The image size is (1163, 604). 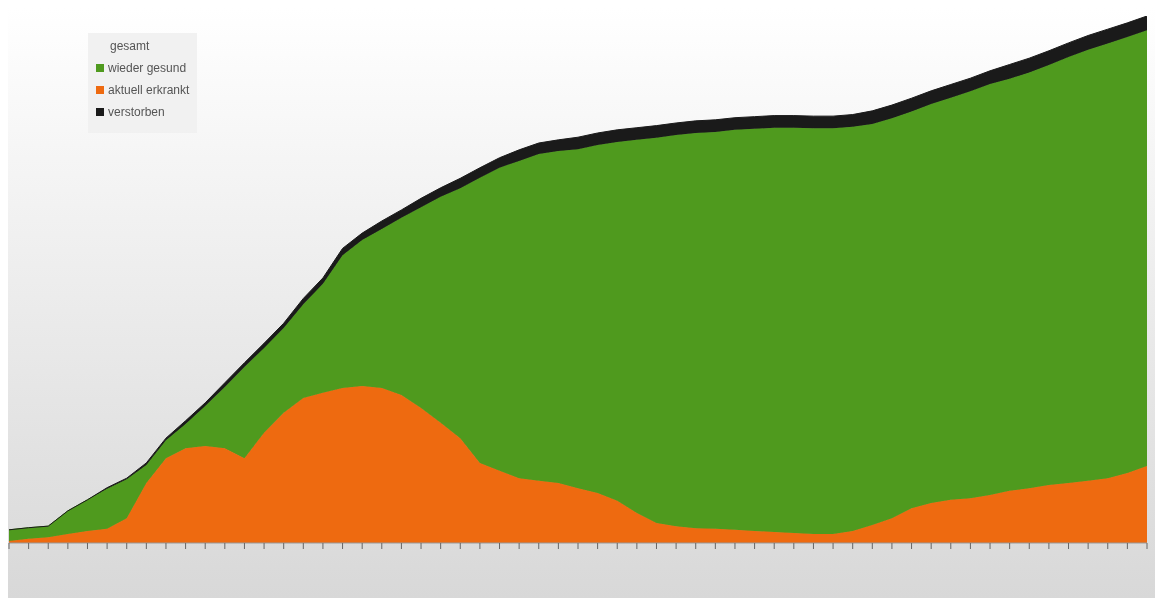 I want to click on legend-label: verstorben, so click(x=136, y=112).